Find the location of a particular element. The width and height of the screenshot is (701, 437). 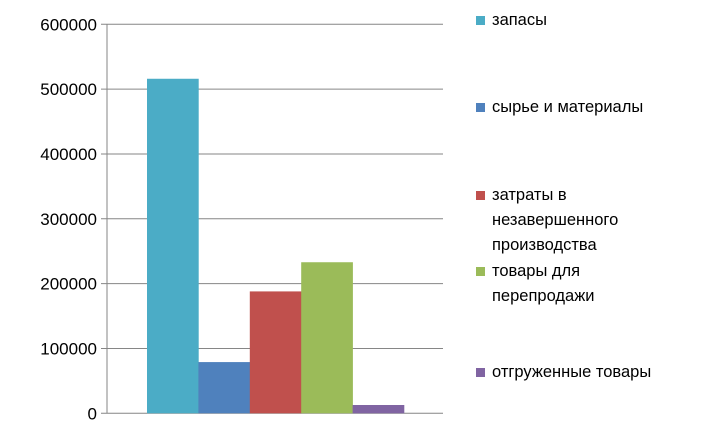

y-tick-label: 0 is located at coordinates (92, 413).